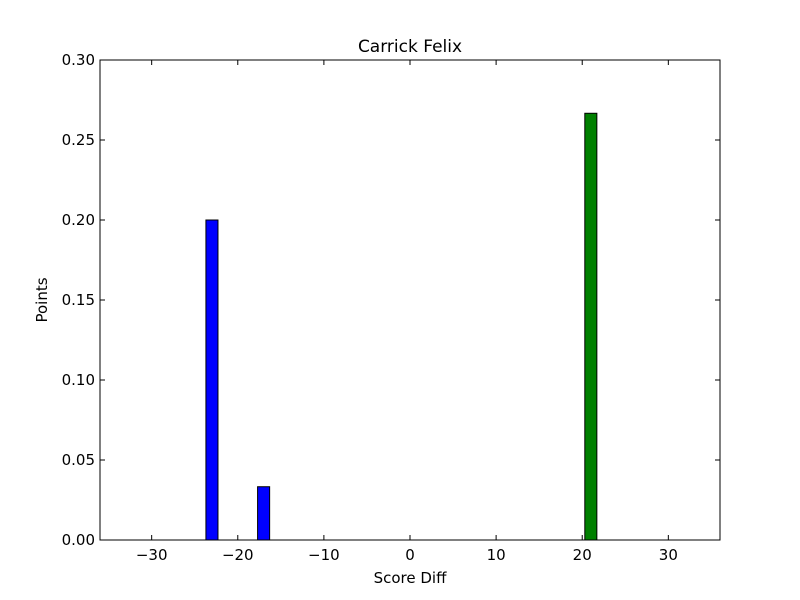 This screenshot has width=800, height=600. I want to click on chart-title: Carrick Felix, so click(410, 47).